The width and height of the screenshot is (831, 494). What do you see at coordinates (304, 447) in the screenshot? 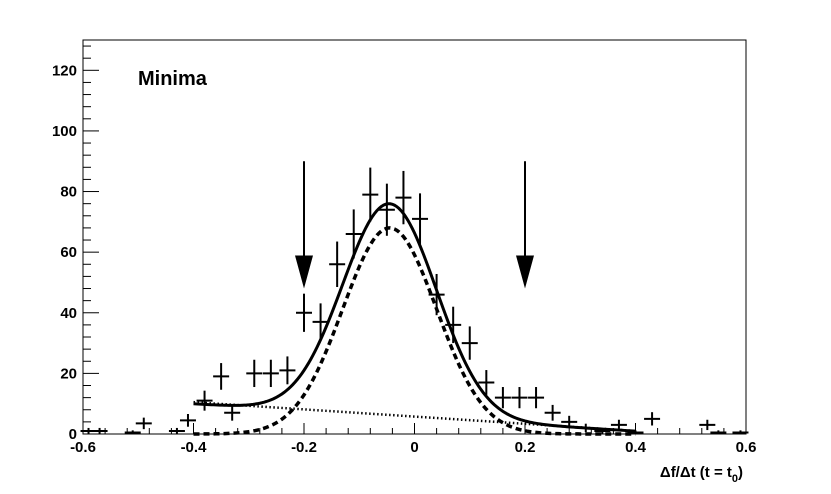
I see `x-tick-label: -0.2` at bounding box center [304, 447].